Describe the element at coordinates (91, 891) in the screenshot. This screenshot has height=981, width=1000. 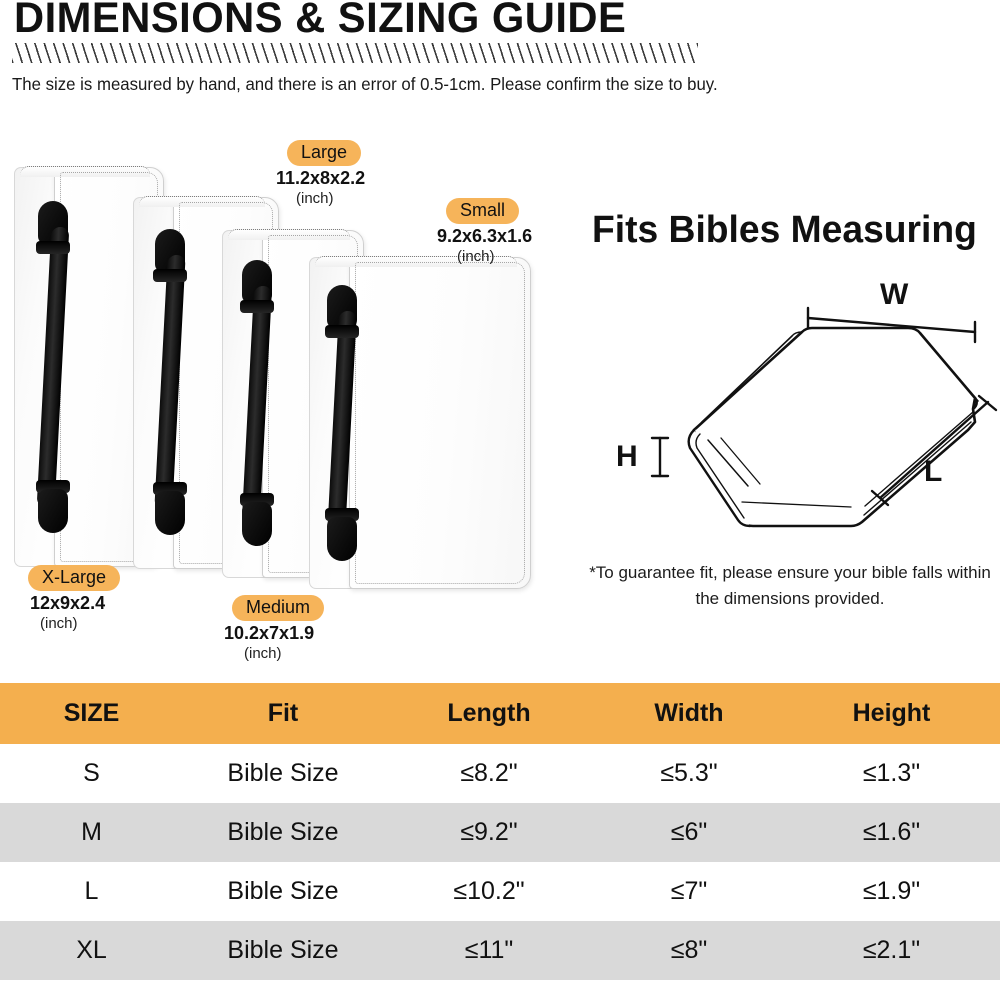
I see `cell-size: L` at that location.